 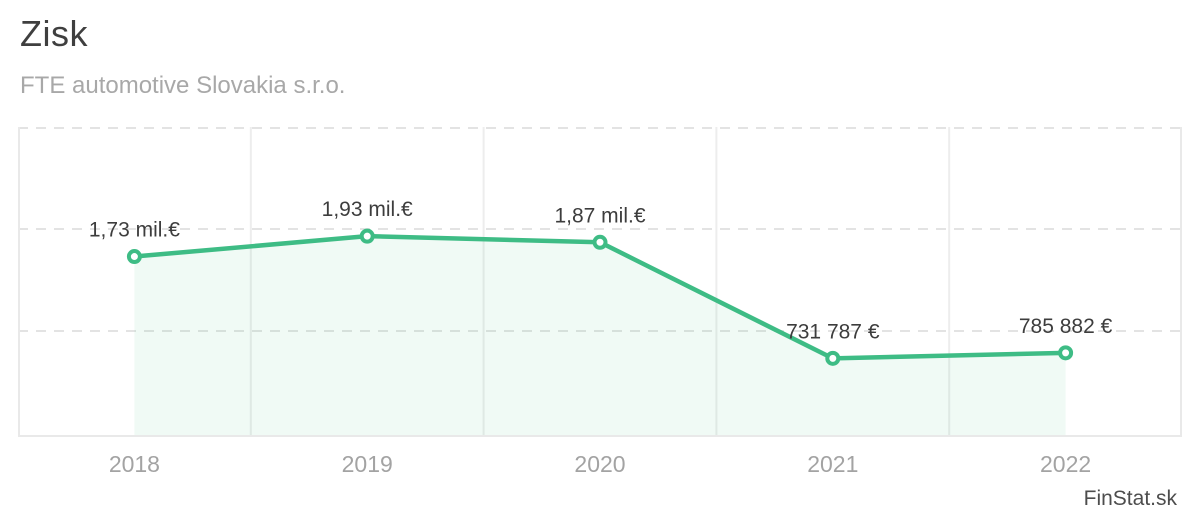 I want to click on chart-title: Zisk, so click(x=54, y=33).